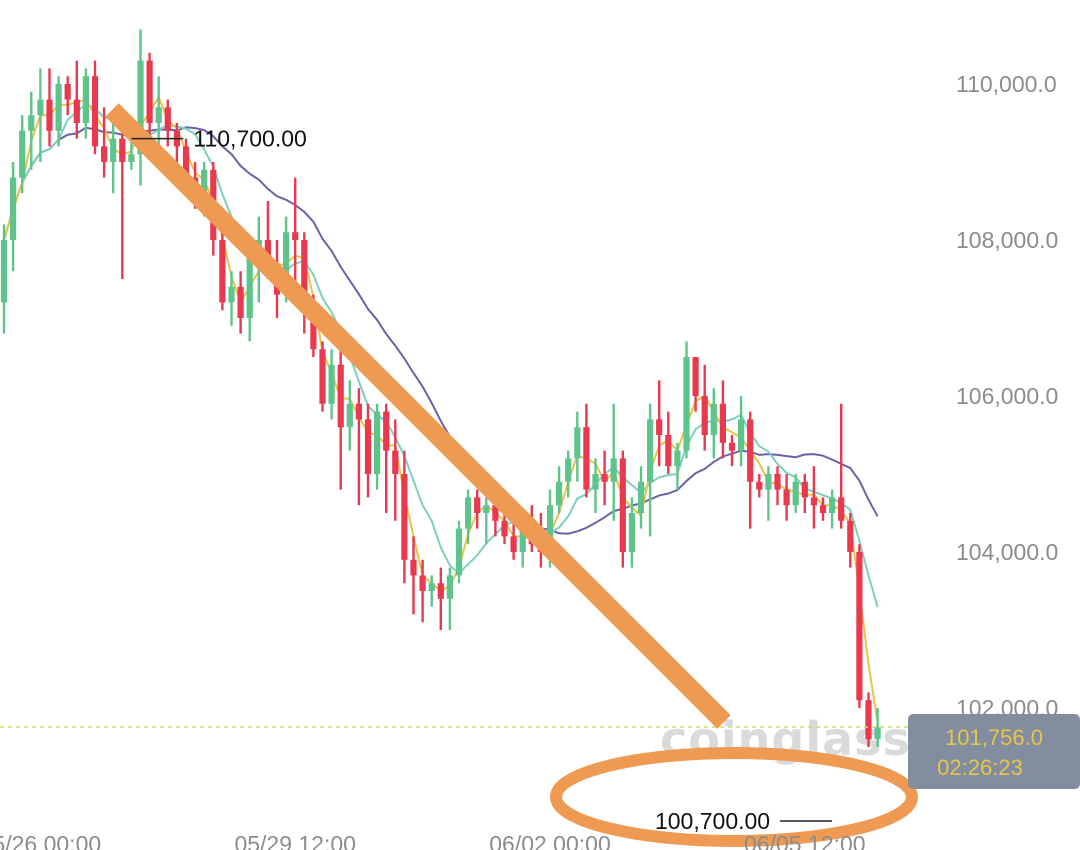 Image resolution: width=1080 pixels, height=850 pixels. What do you see at coordinates (712, 821) in the screenshot?
I see `low-annotation: 100,700.00` at bounding box center [712, 821].